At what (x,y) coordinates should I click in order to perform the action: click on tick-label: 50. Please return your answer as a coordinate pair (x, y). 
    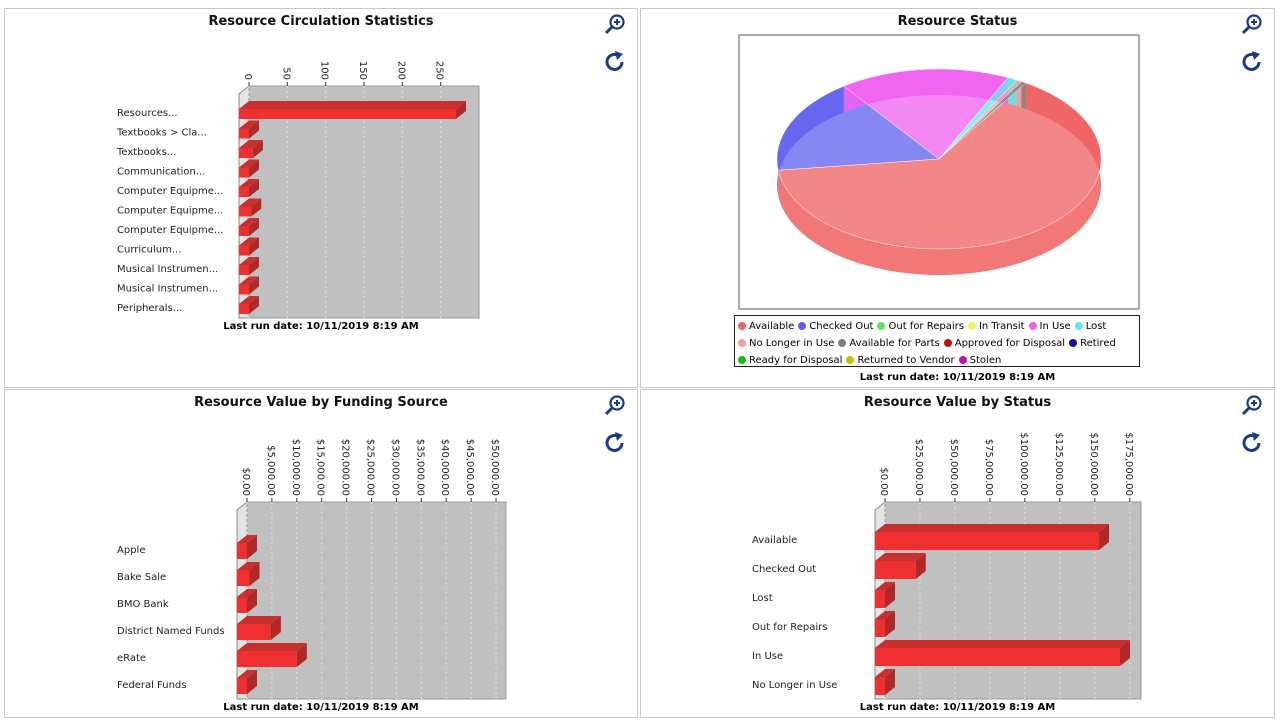
    Looking at the image, I should click on (285, 73).